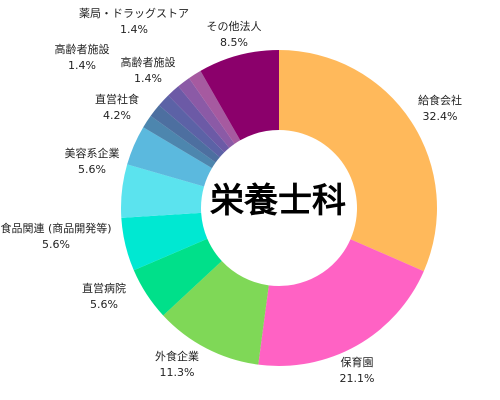 Image resolution: width=500 pixels, height=400 pixels. What do you see at coordinates (117, 115) in the screenshot?
I see `slice-label-value-6: 4.2%` at bounding box center [117, 115].